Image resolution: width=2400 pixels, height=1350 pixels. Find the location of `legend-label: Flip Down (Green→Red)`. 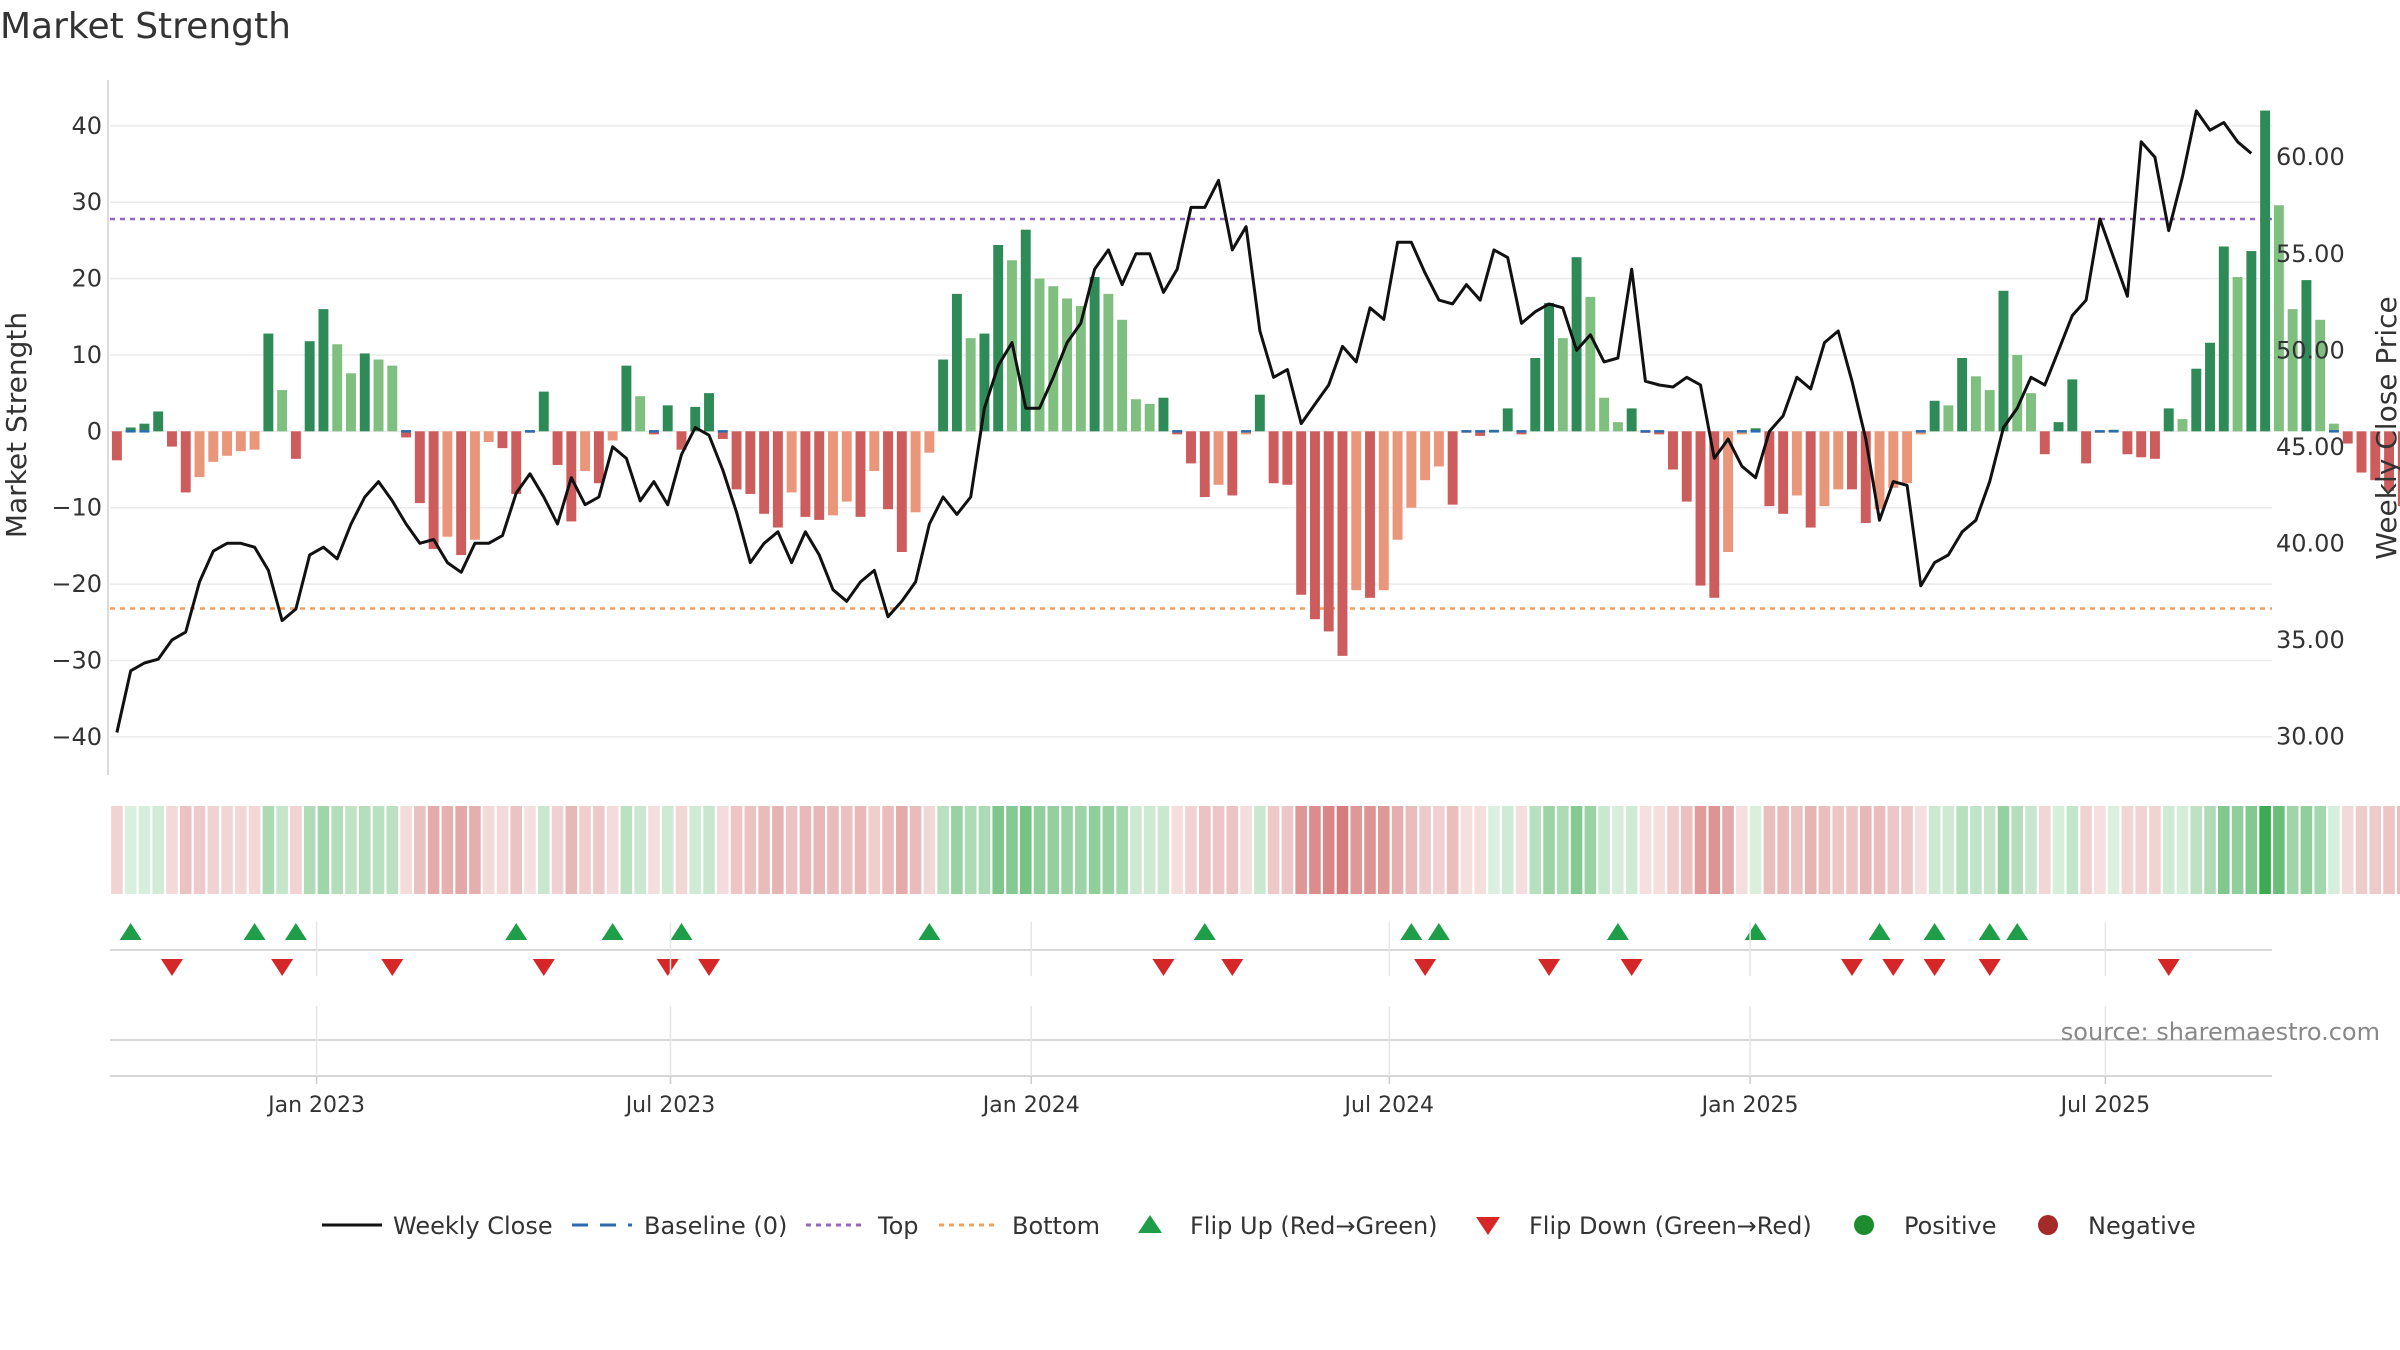

legend-label: Flip Down (Green→Red) is located at coordinates (1670, 1226).